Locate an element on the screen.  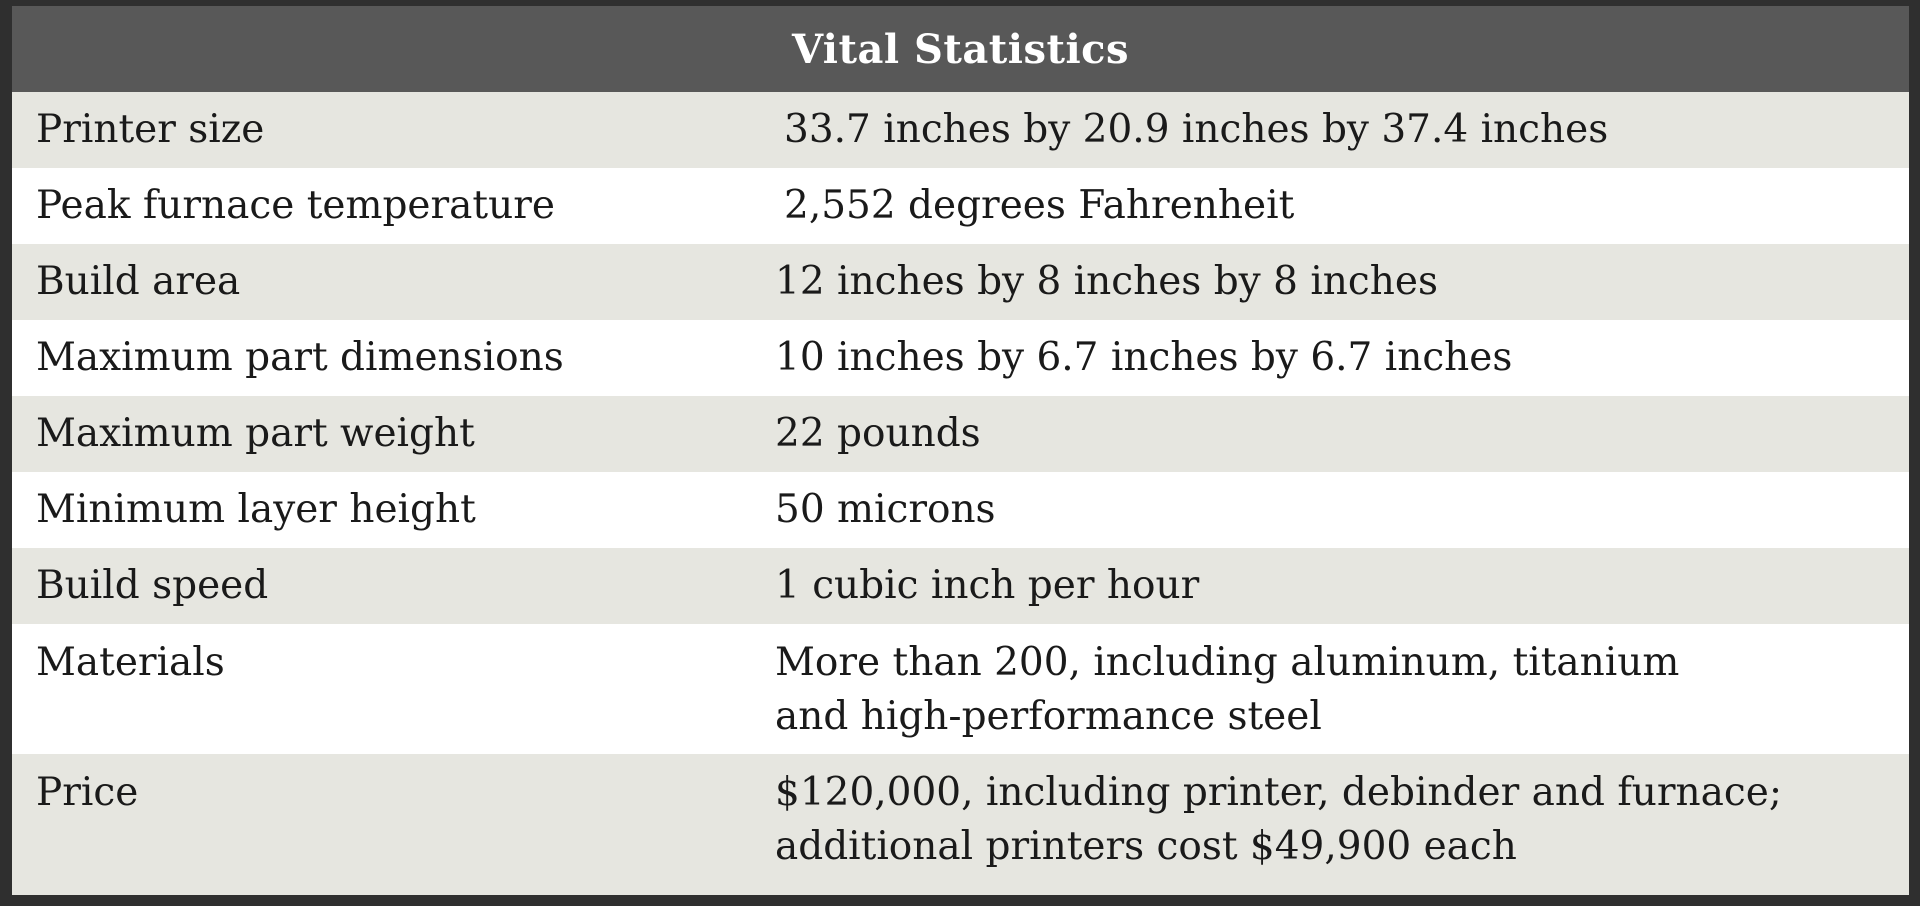
row-label: Price is located at coordinates (87, 792).